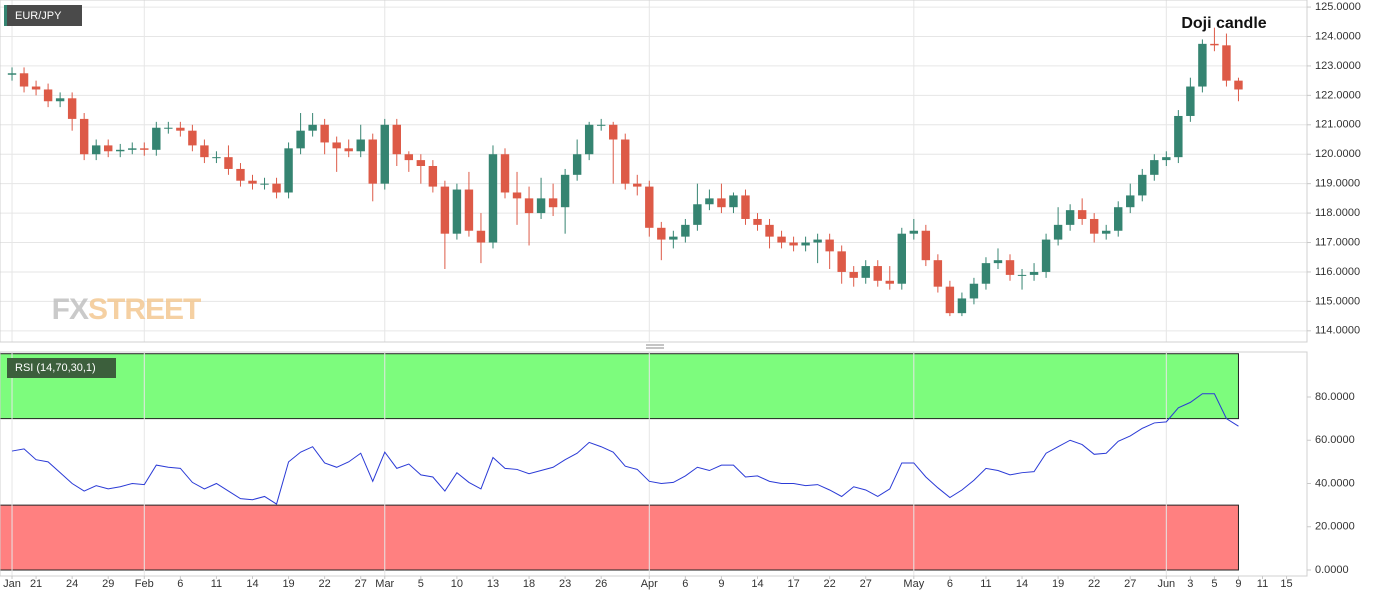  I want to click on y-tick-label: 120.0000, so click(1338, 154).